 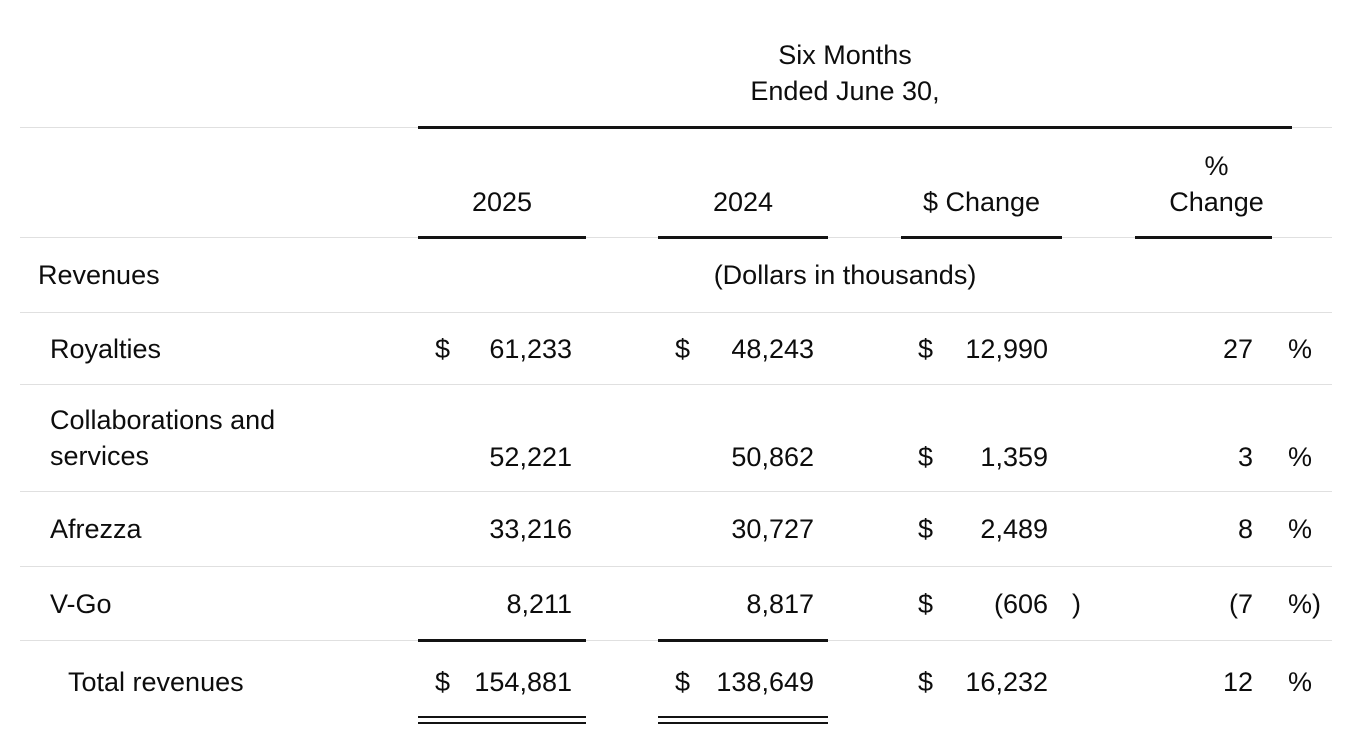 What do you see at coordinates (156, 682) in the screenshot?
I see `row-label: Total revenues` at bounding box center [156, 682].